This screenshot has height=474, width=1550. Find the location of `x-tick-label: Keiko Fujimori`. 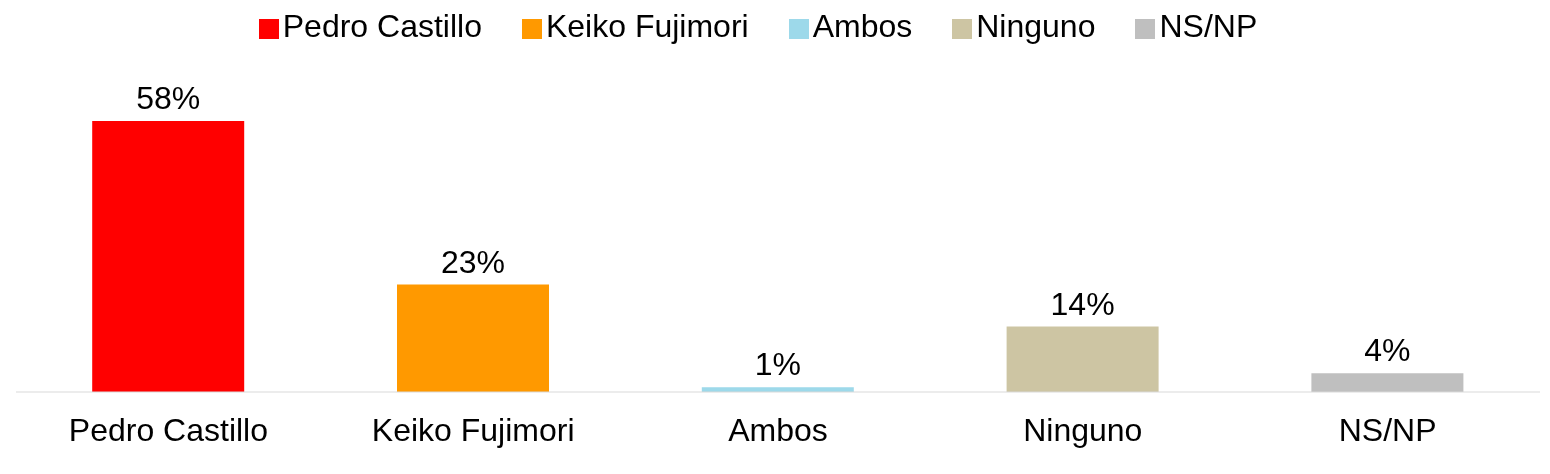

x-tick-label: Keiko Fujimori is located at coordinates (473, 429).